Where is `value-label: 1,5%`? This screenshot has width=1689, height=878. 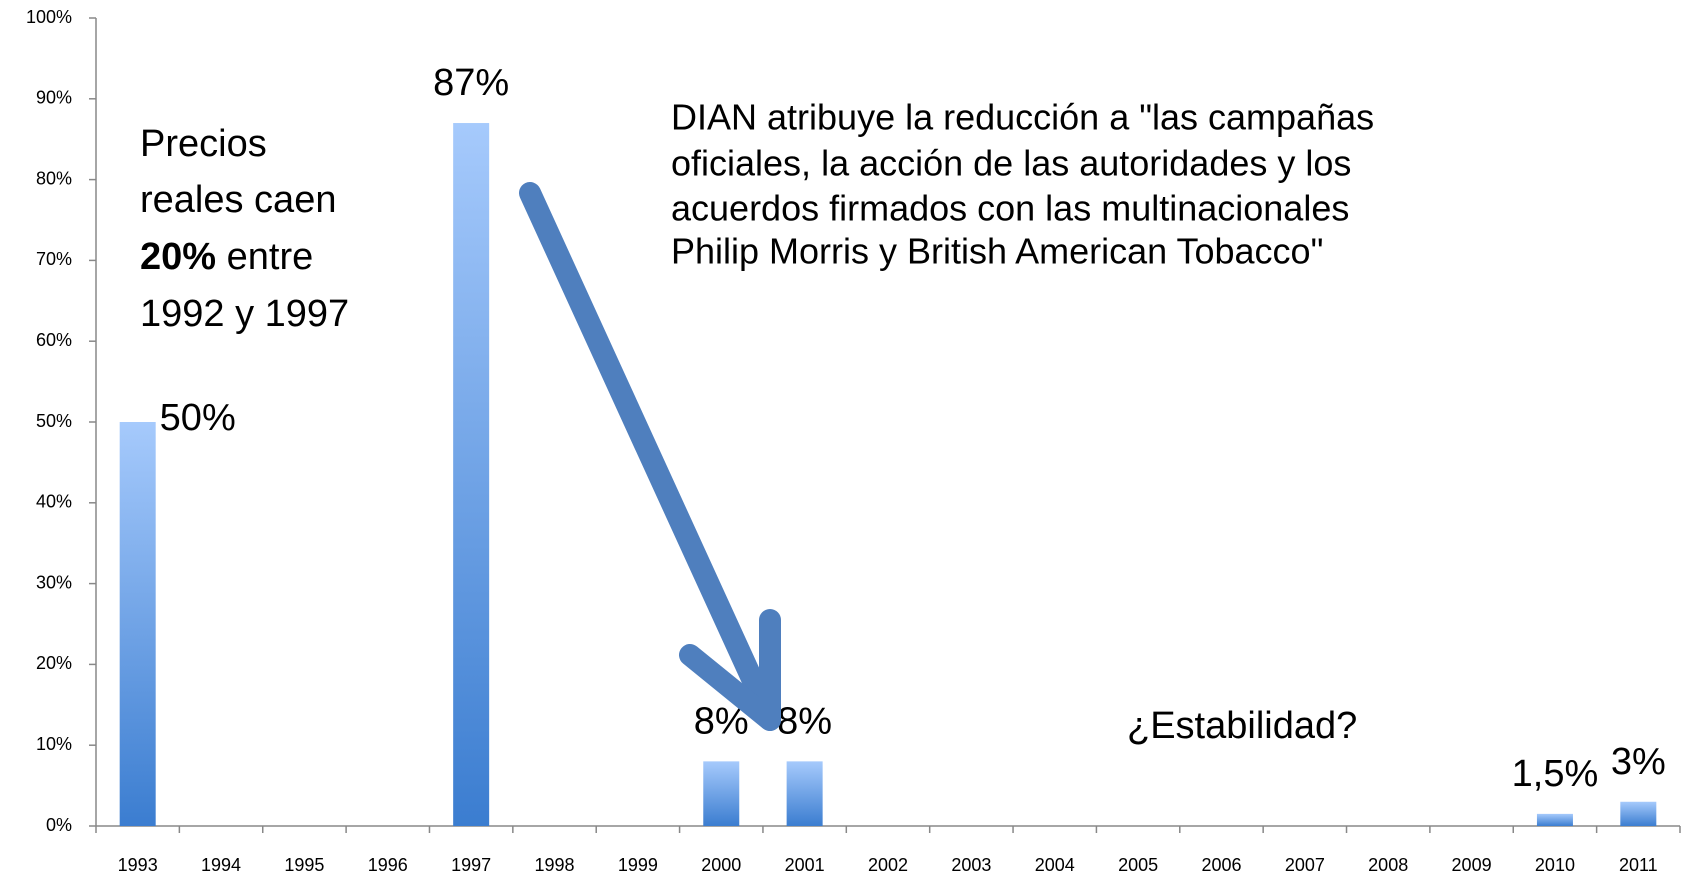
value-label: 1,5% is located at coordinates (1555, 774).